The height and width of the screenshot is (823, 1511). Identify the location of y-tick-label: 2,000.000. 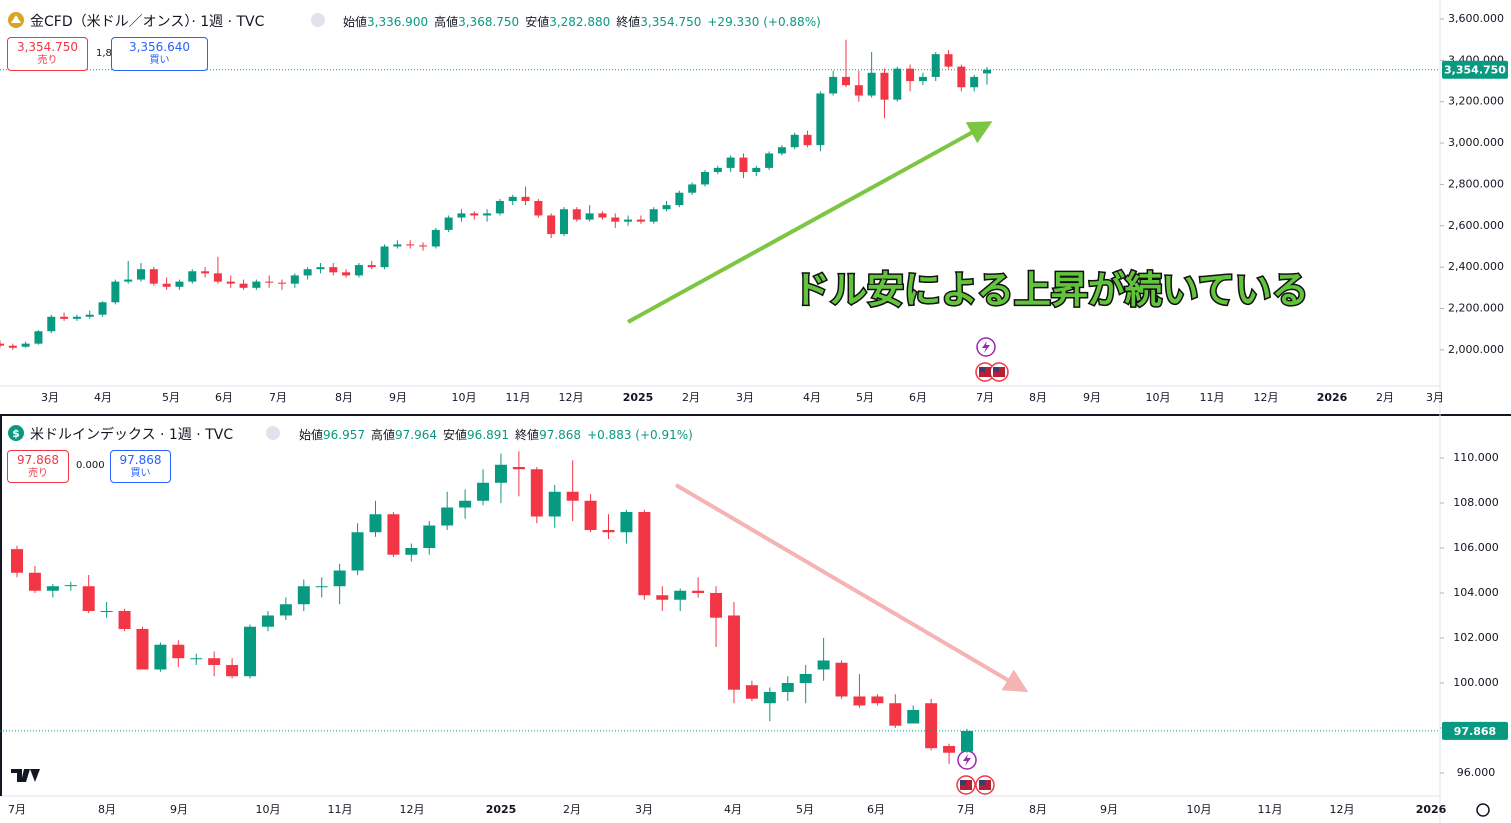
(1476, 349).